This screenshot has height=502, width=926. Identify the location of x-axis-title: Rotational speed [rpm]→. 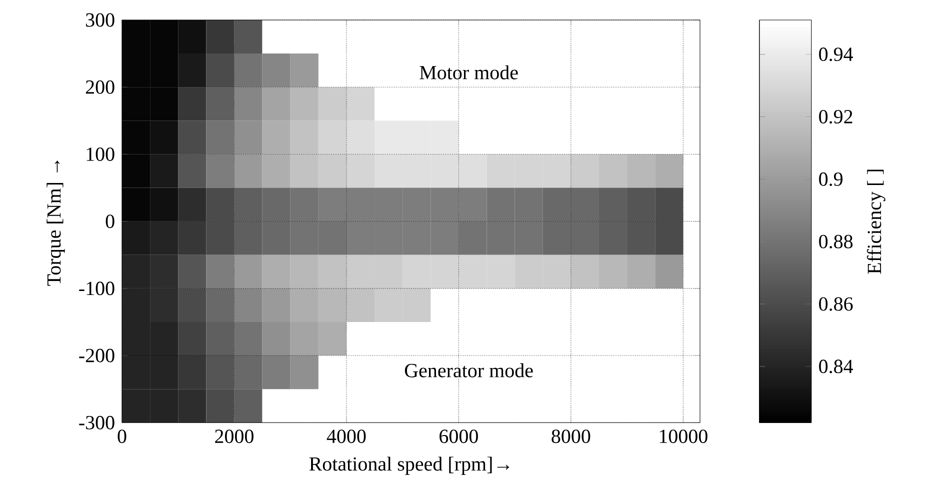
(409, 465).